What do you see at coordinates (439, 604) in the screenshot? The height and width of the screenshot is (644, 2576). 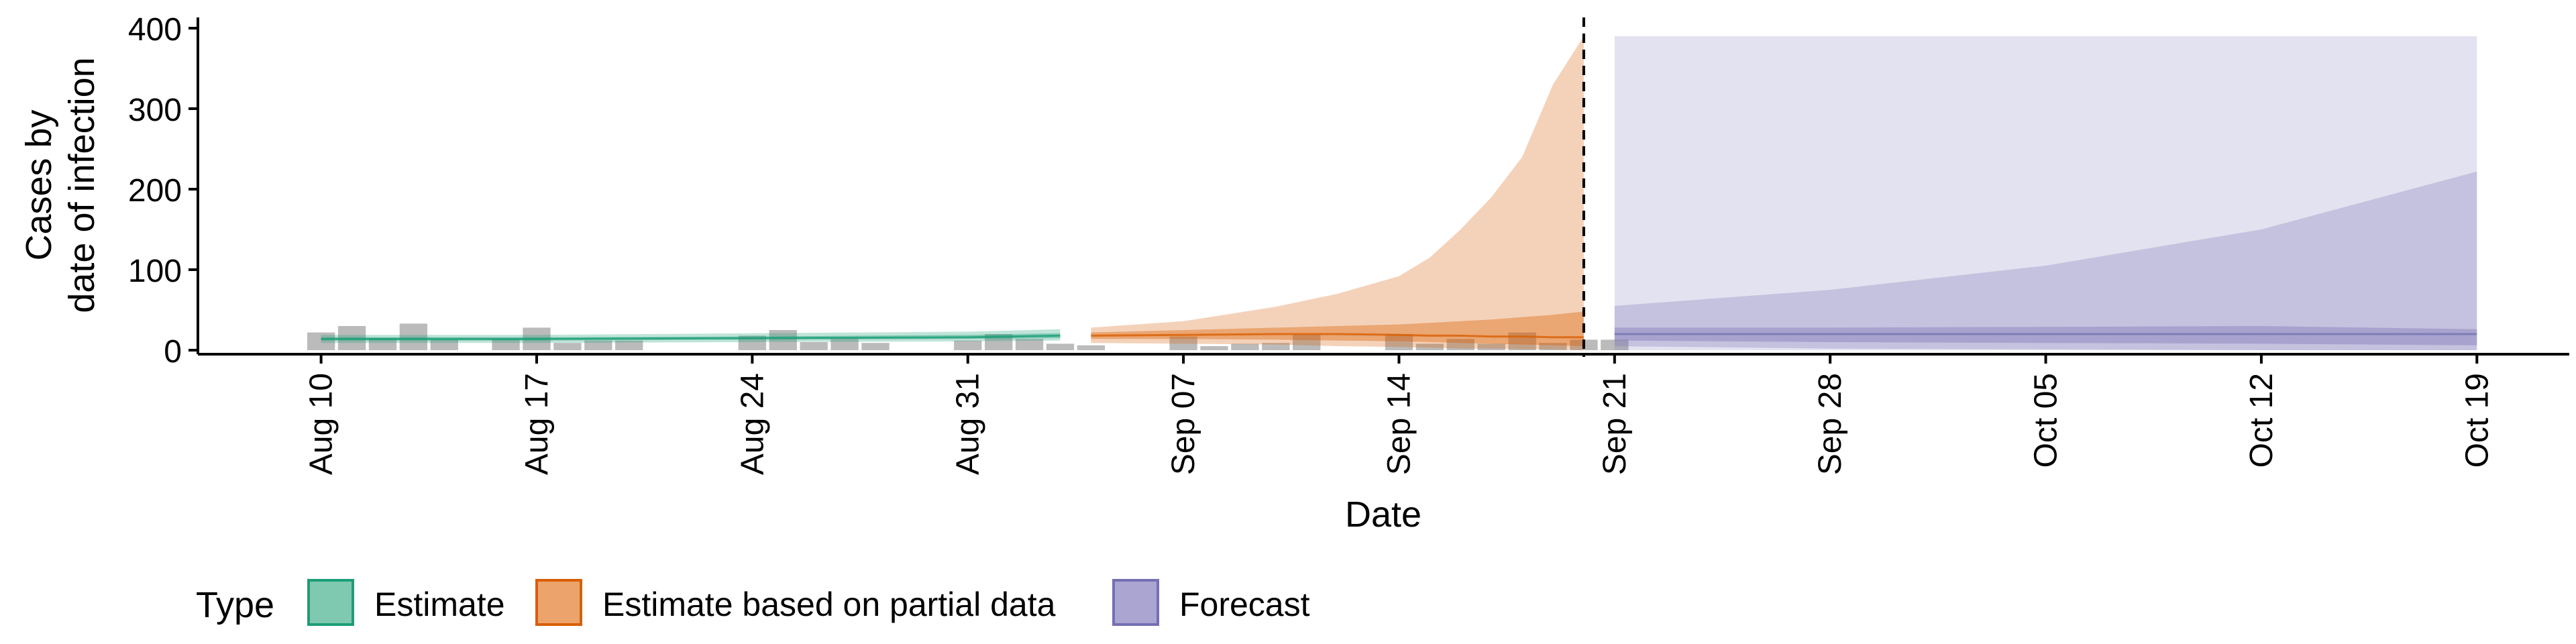 I see `legend-label: Estimate` at bounding box center [439, 604].